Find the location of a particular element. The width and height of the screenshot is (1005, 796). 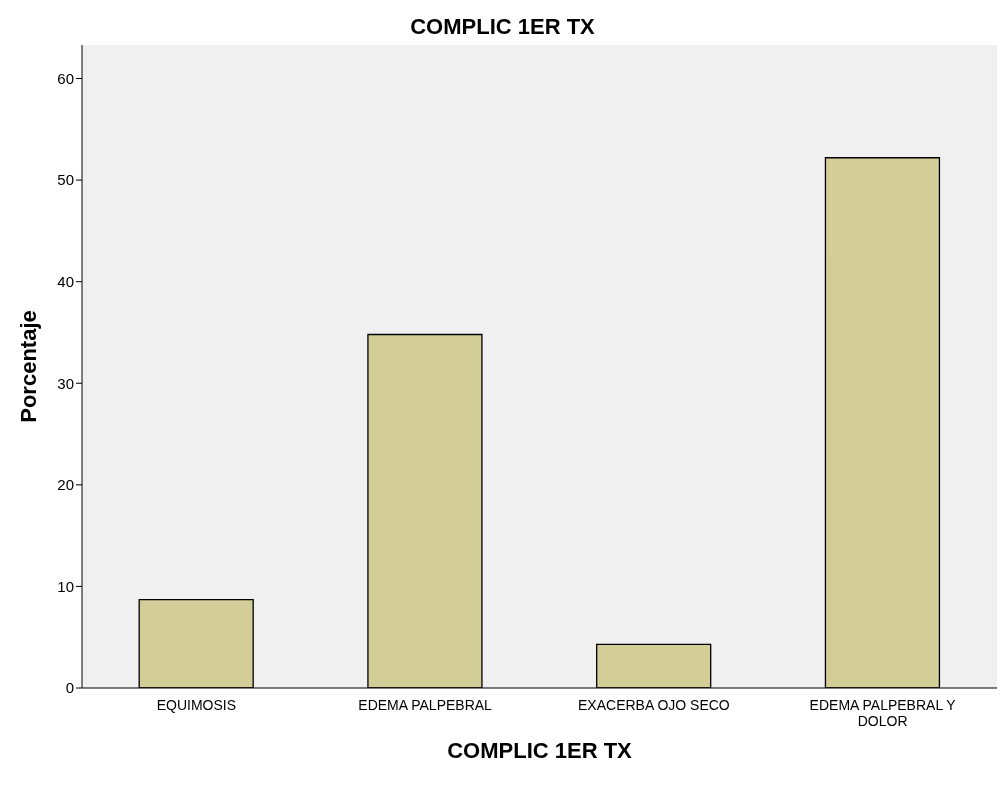

y-tick-label: 60 is located at coordinates (65, 78).